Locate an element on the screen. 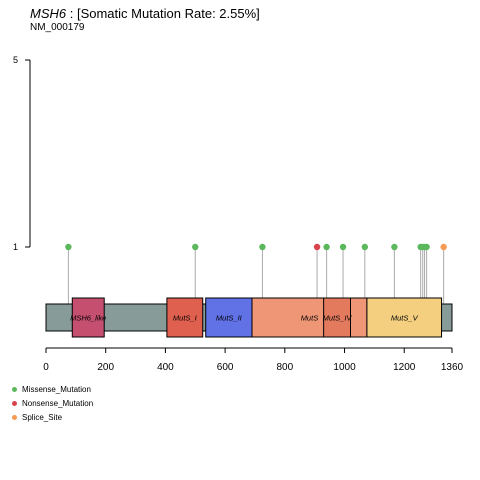  domain-muts_i is located at coordinates (185, 317).